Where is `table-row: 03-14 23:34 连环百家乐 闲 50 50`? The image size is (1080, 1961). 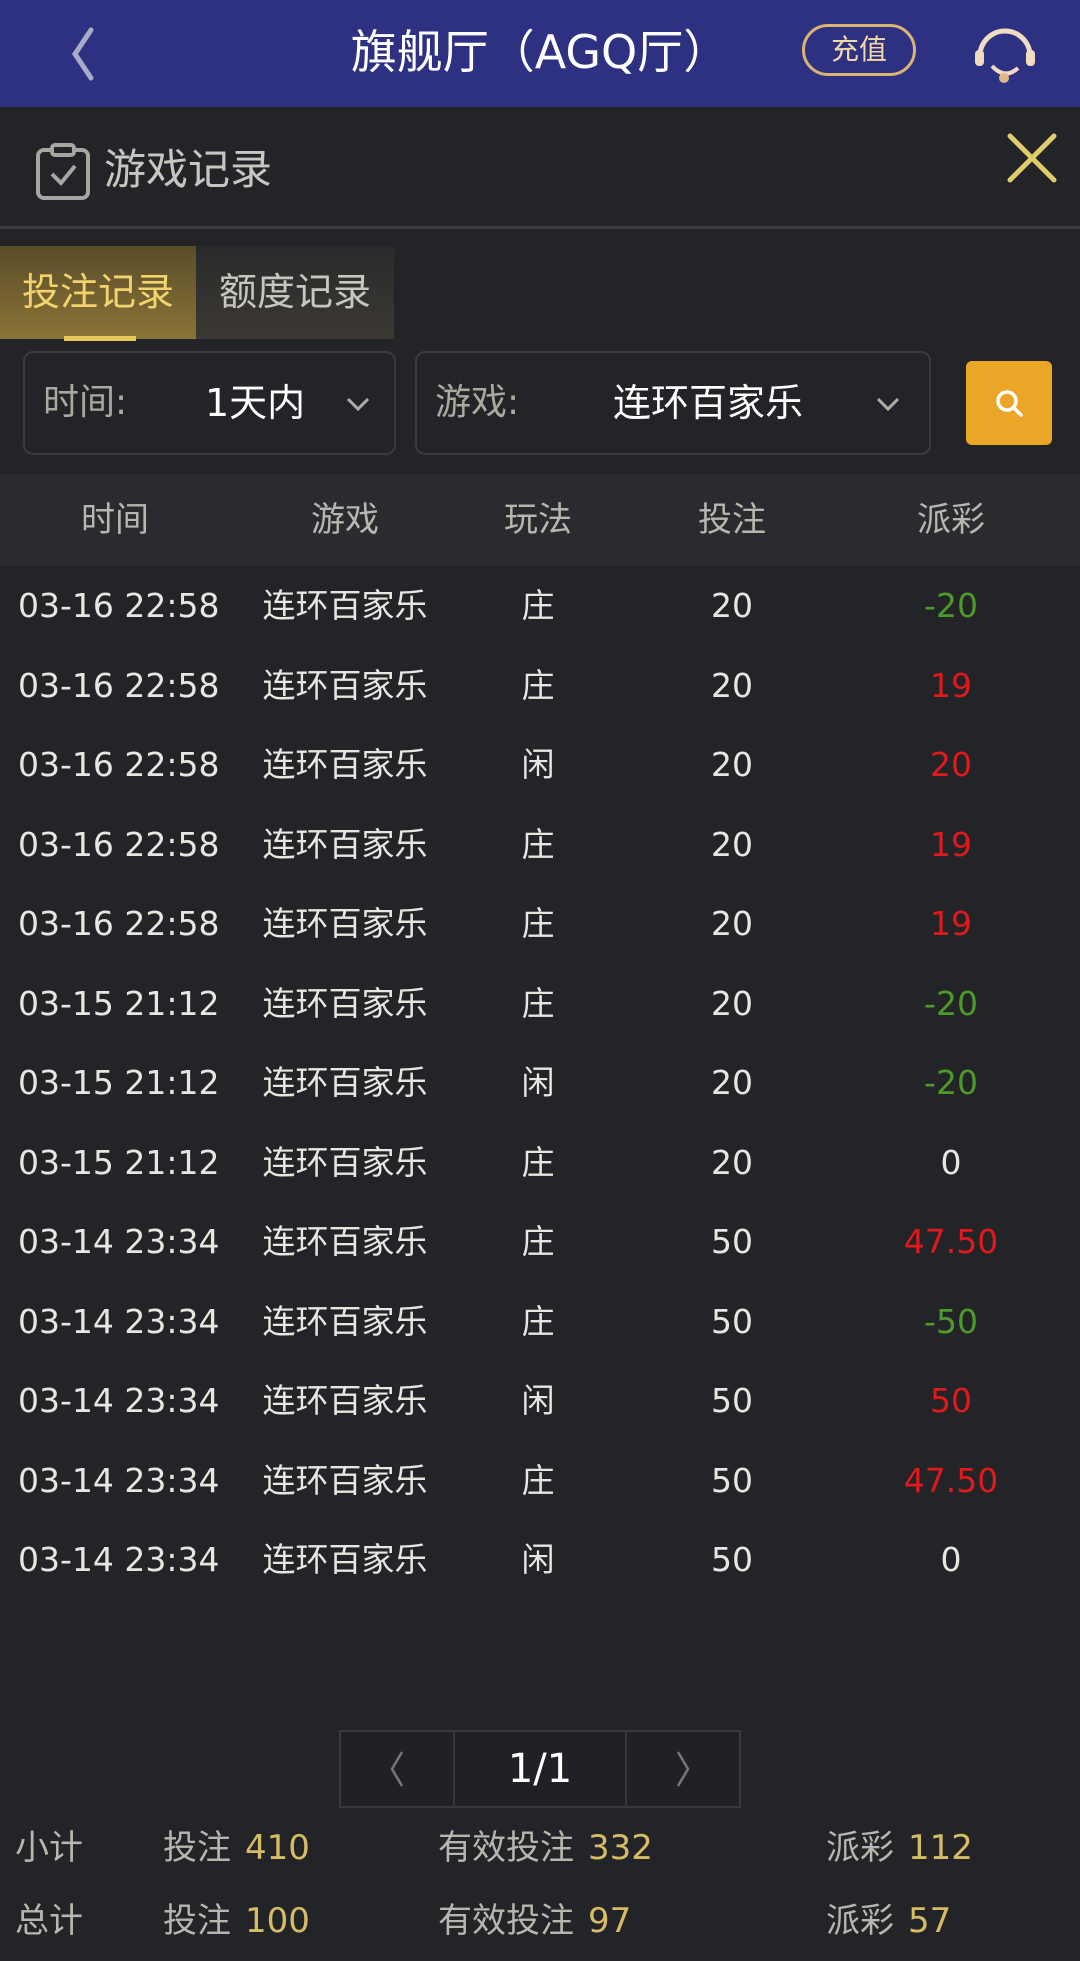
table-row: 03-14 23:34 连环百家乐 闲 50 50 is located at coordinates (540, 1401).